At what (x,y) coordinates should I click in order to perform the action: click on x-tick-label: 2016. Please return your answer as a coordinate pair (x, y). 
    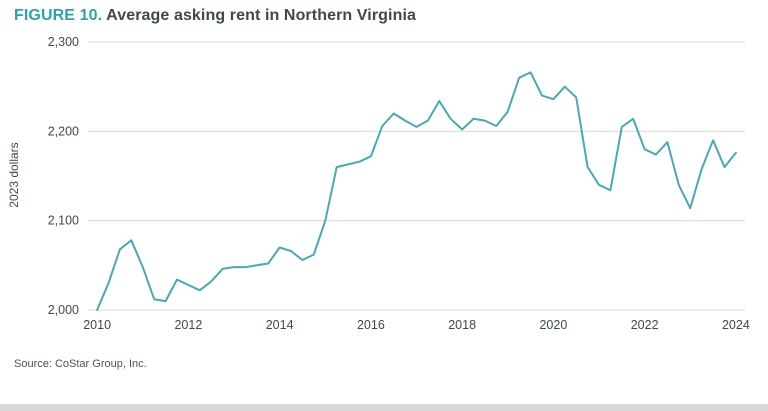
    Looking at the image, I should click on (371, 325).